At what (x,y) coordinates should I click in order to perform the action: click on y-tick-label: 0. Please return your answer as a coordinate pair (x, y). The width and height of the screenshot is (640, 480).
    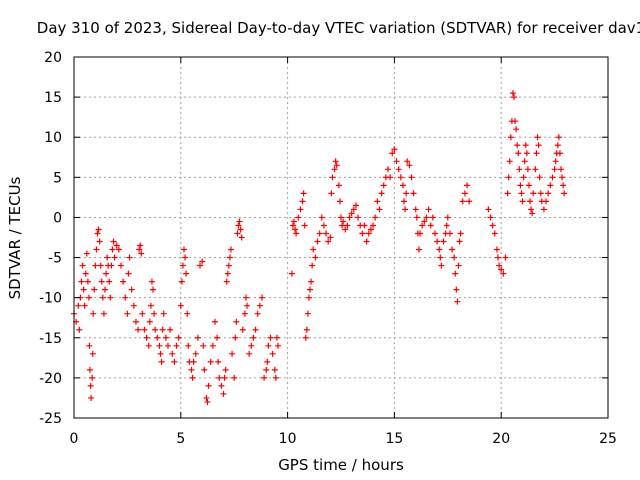
    Looking at the image, I should click on (57, 218).